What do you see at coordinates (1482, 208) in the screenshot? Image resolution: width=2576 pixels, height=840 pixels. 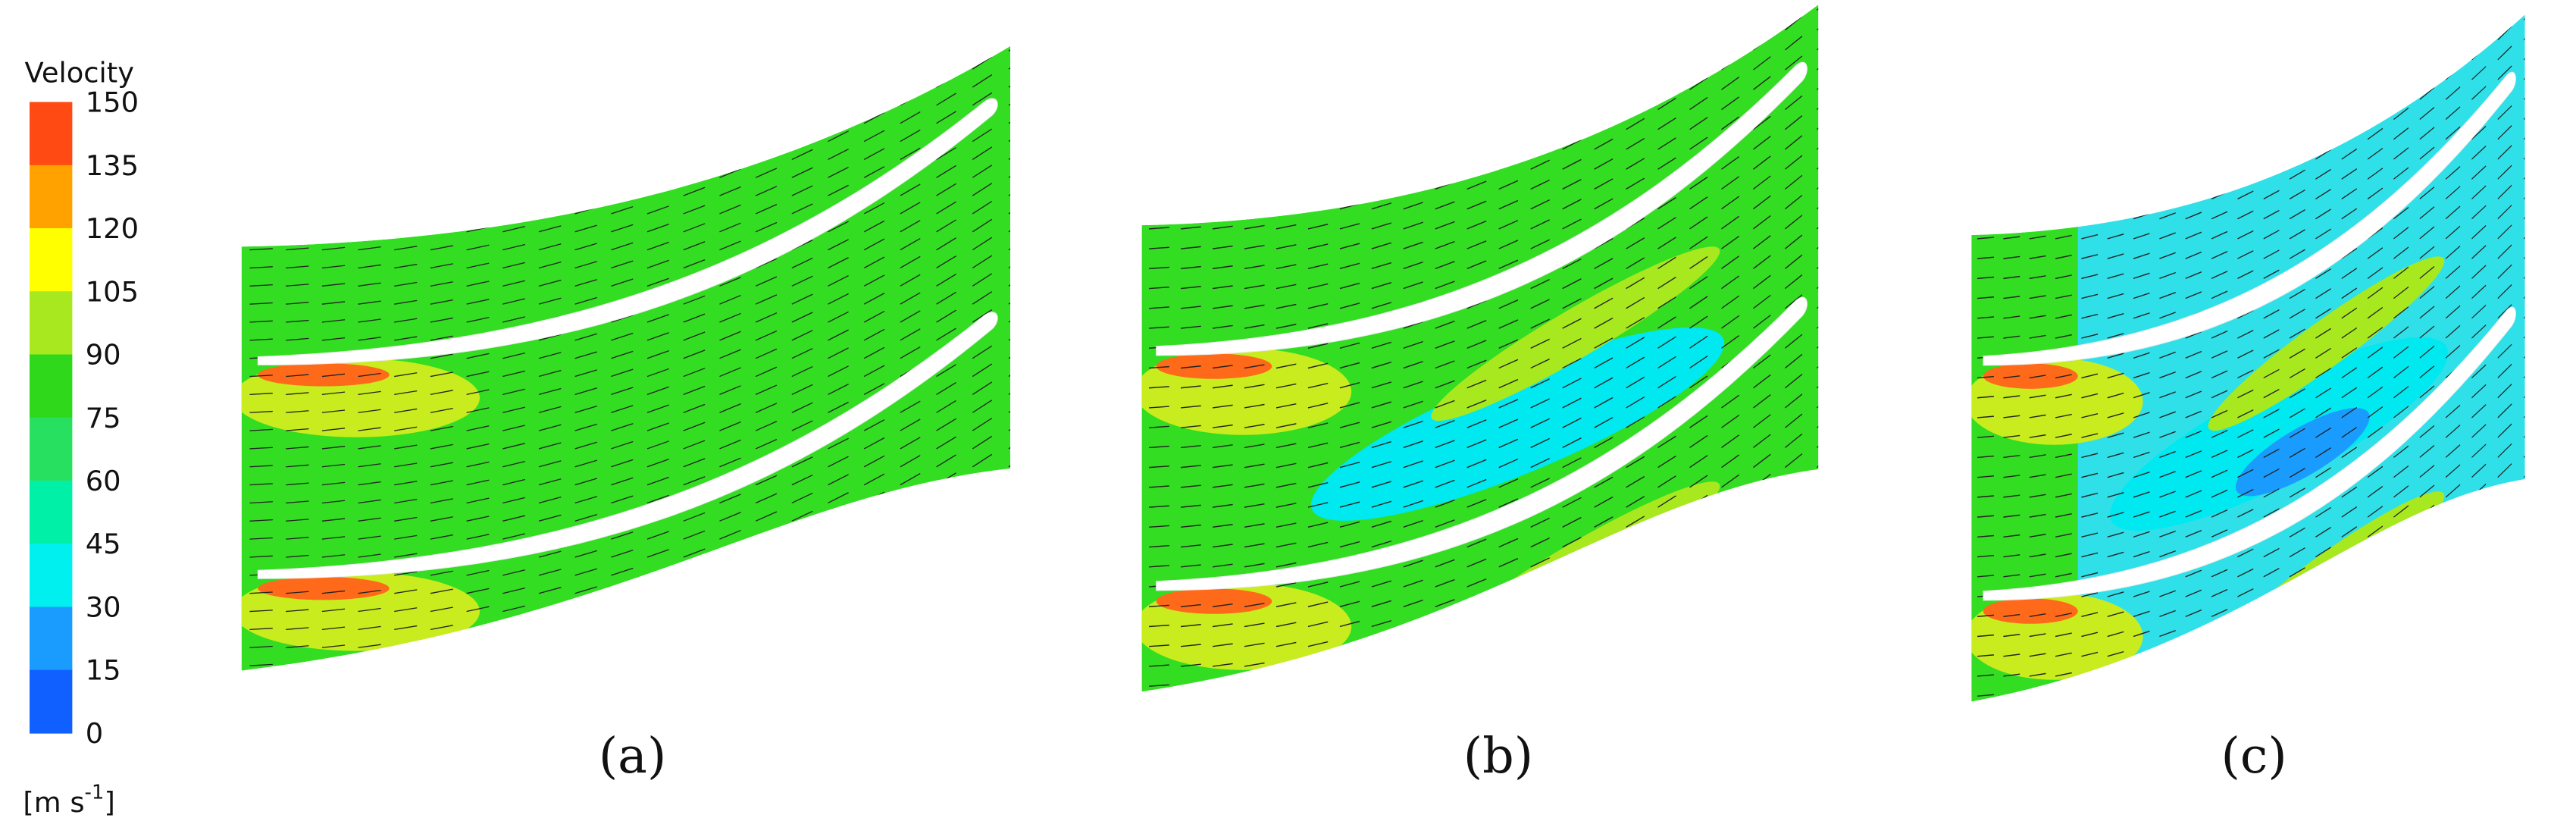 I see `blade` at bounding box center [1482, 208].